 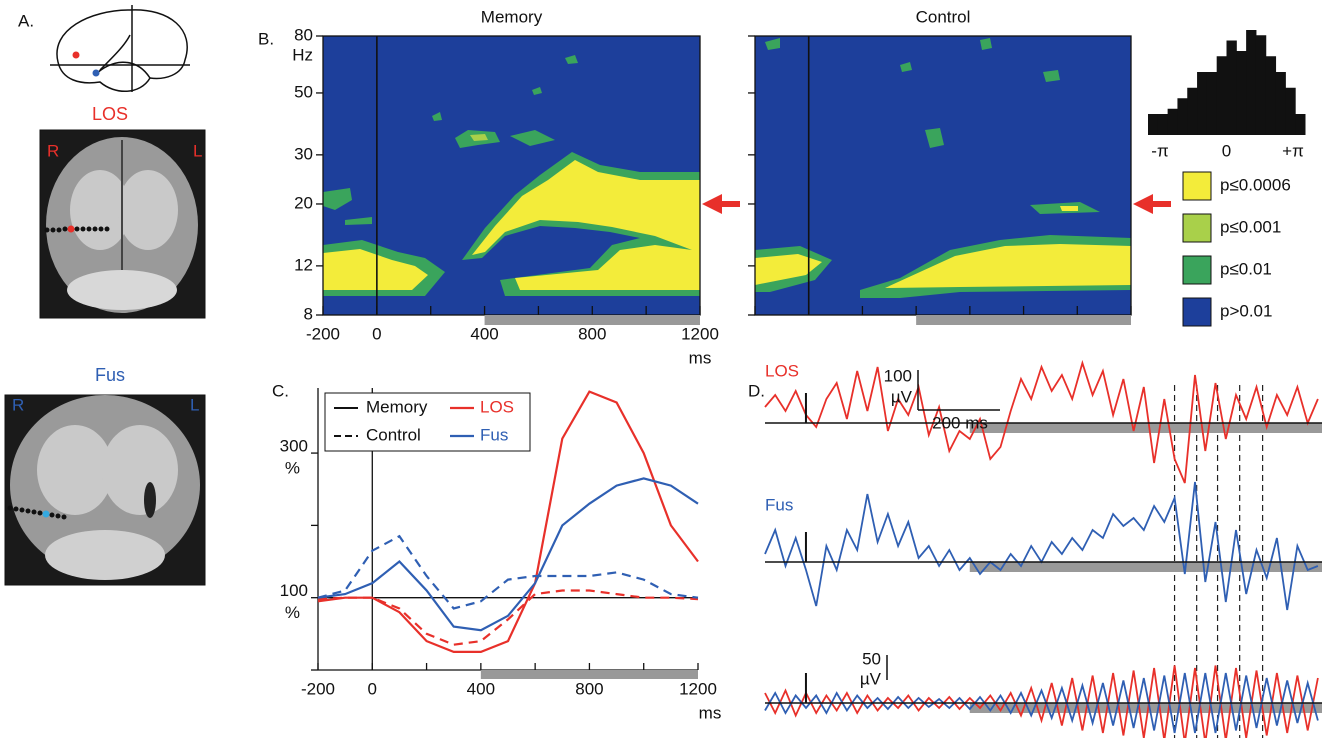 What do you see at coordinates (1255, 184) in the screenshot?
I see `legend-label: p≤0.0006` at bounding box center [1255, 184].